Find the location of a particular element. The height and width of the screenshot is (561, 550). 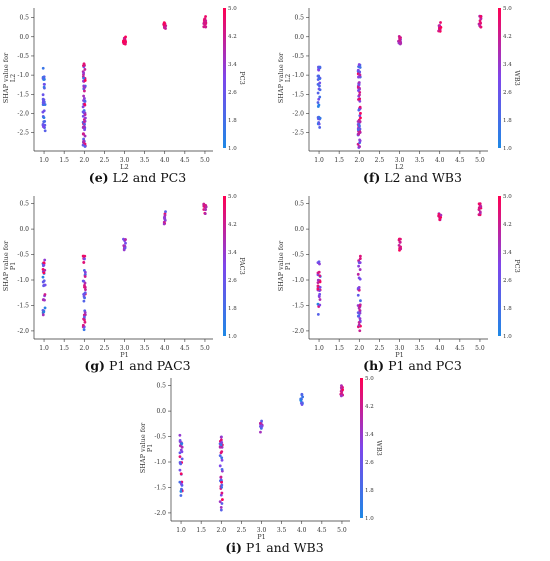

x-tick-label: 2.0 is located at coordinates (359, 160).